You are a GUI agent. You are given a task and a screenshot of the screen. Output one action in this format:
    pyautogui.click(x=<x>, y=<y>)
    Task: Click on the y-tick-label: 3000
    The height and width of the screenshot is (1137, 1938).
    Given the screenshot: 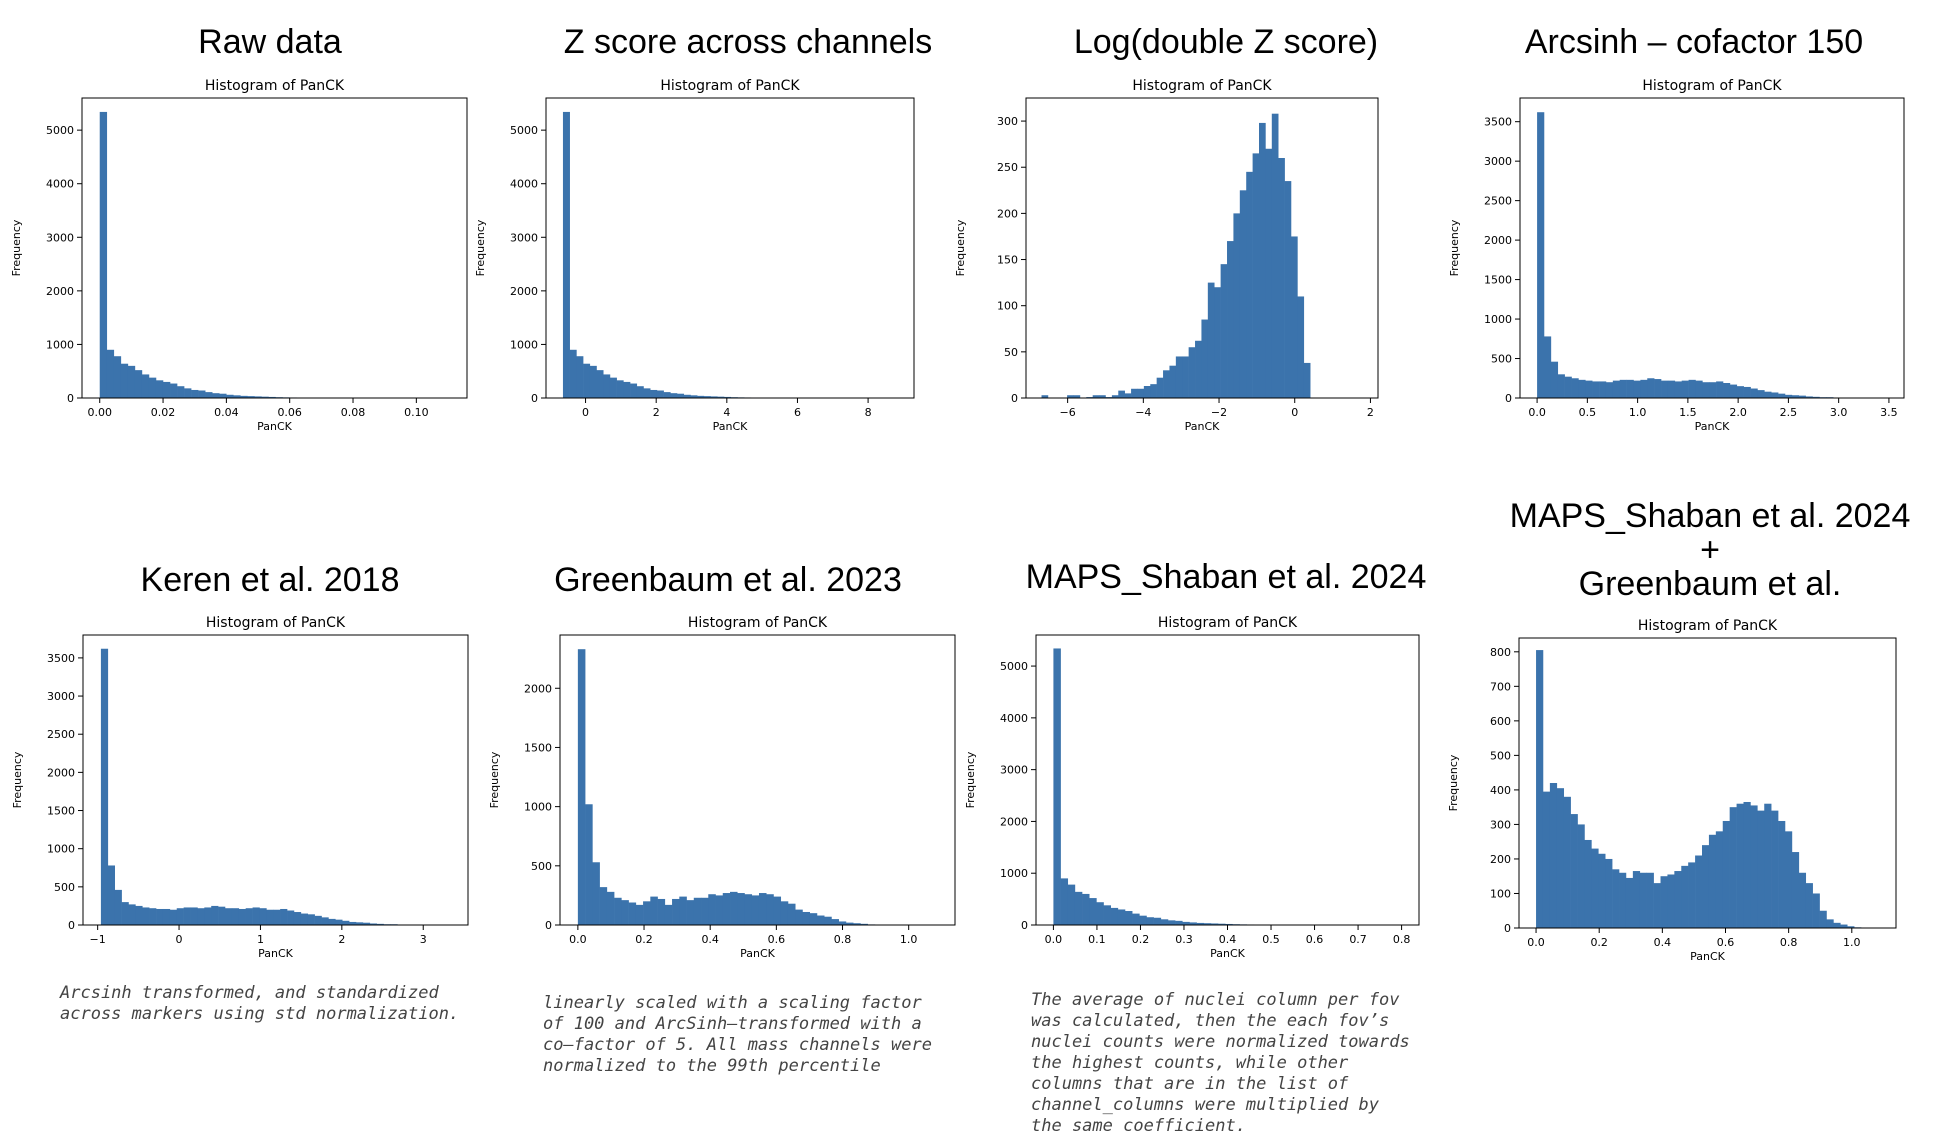 What is the action you would take?
    pyautogui.click(x=61, y=696)
    